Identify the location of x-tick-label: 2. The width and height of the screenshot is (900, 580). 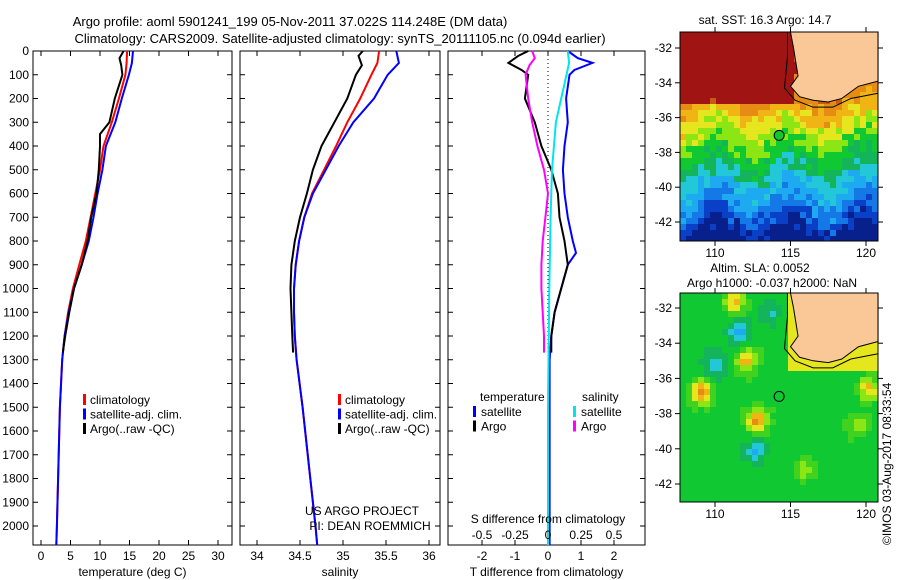
(614, 556).